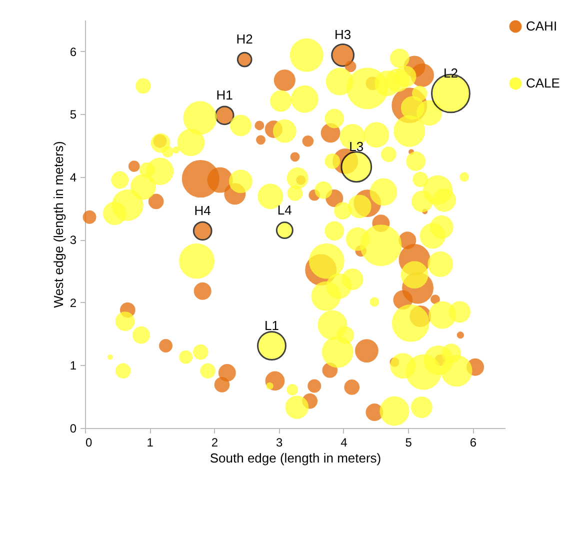 This screenshot has height=541, width=587. Describe the element at coordinates (73, 177) in the screenshot. I see `y-tick-label: 4` at that location.